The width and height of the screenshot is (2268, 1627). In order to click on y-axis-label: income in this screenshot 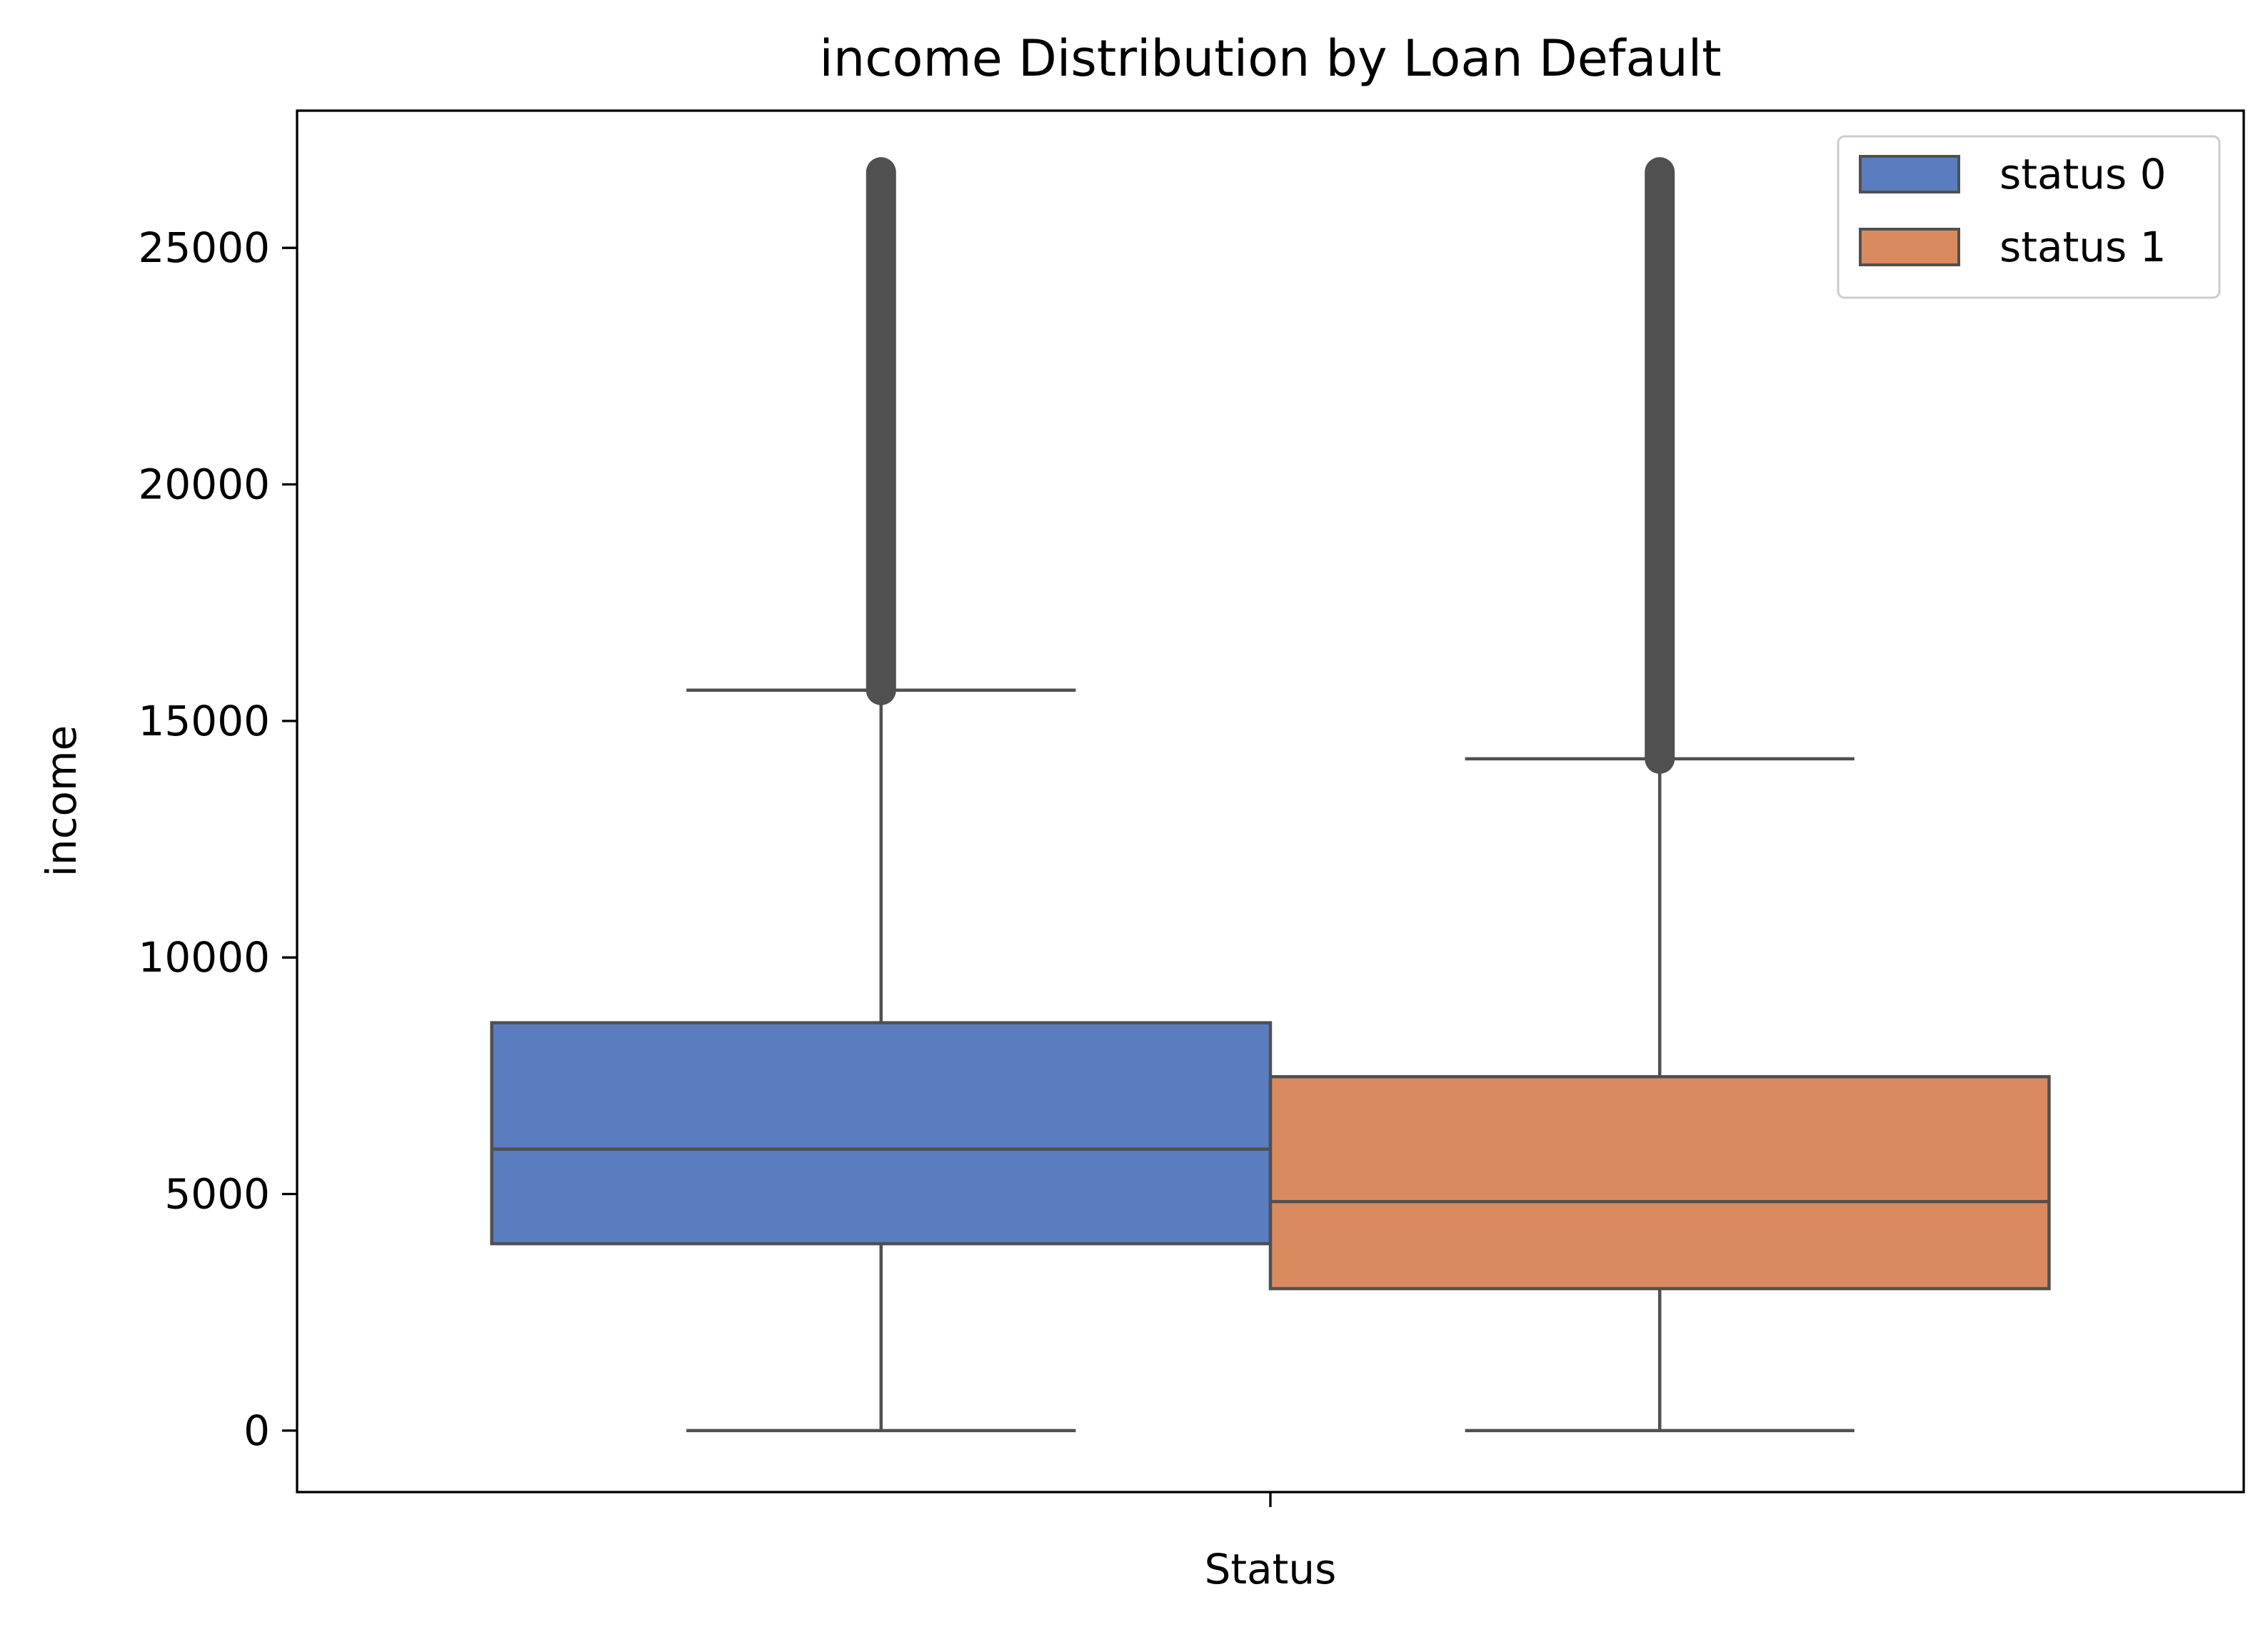, I will do `click(62, 801)`.